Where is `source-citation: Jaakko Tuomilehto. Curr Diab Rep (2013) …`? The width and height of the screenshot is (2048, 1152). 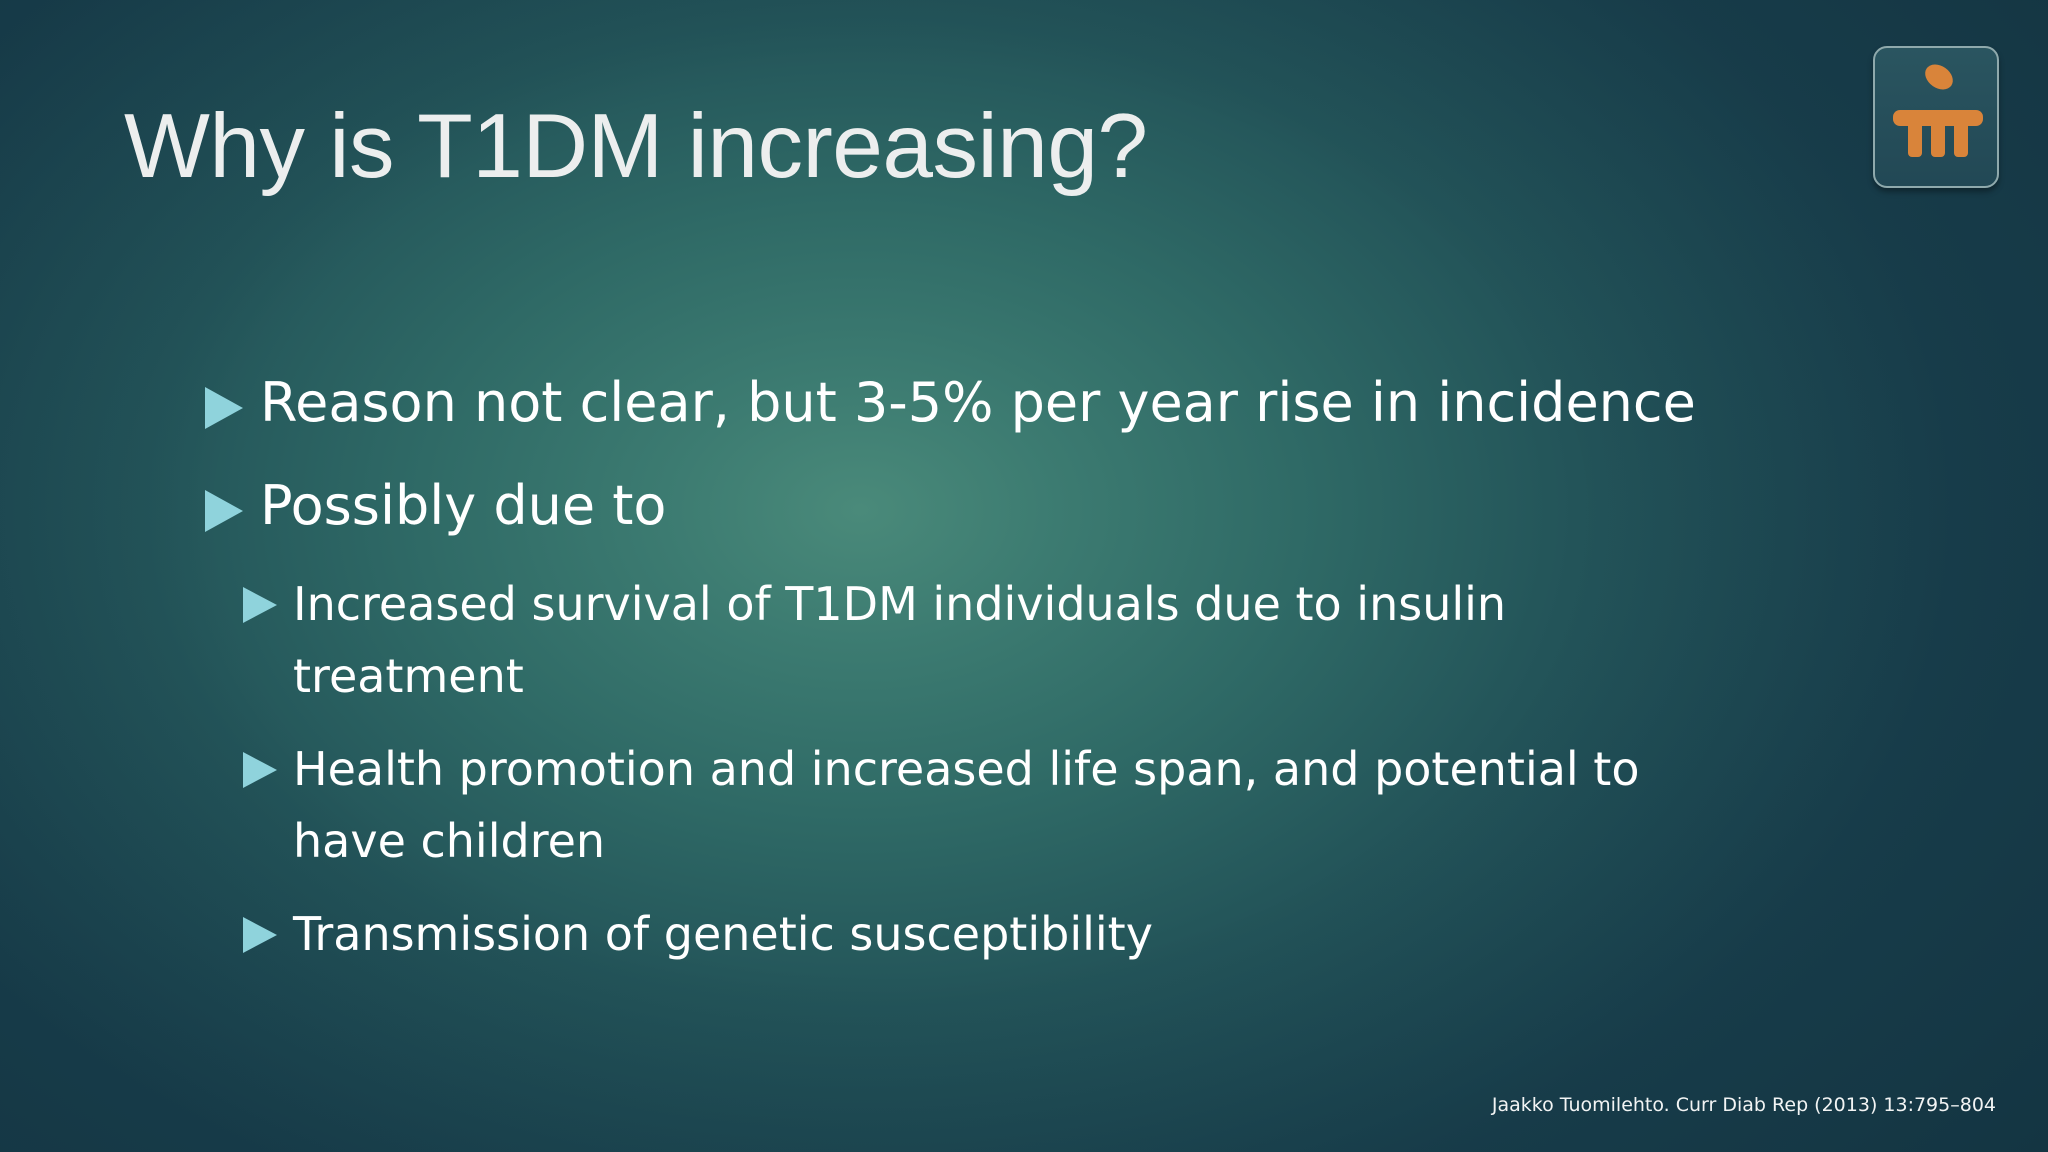
source-citation: Jaakko Tuomilehto. Curr Diab Rep (2013) … is located at coordinates (1743, 1105).